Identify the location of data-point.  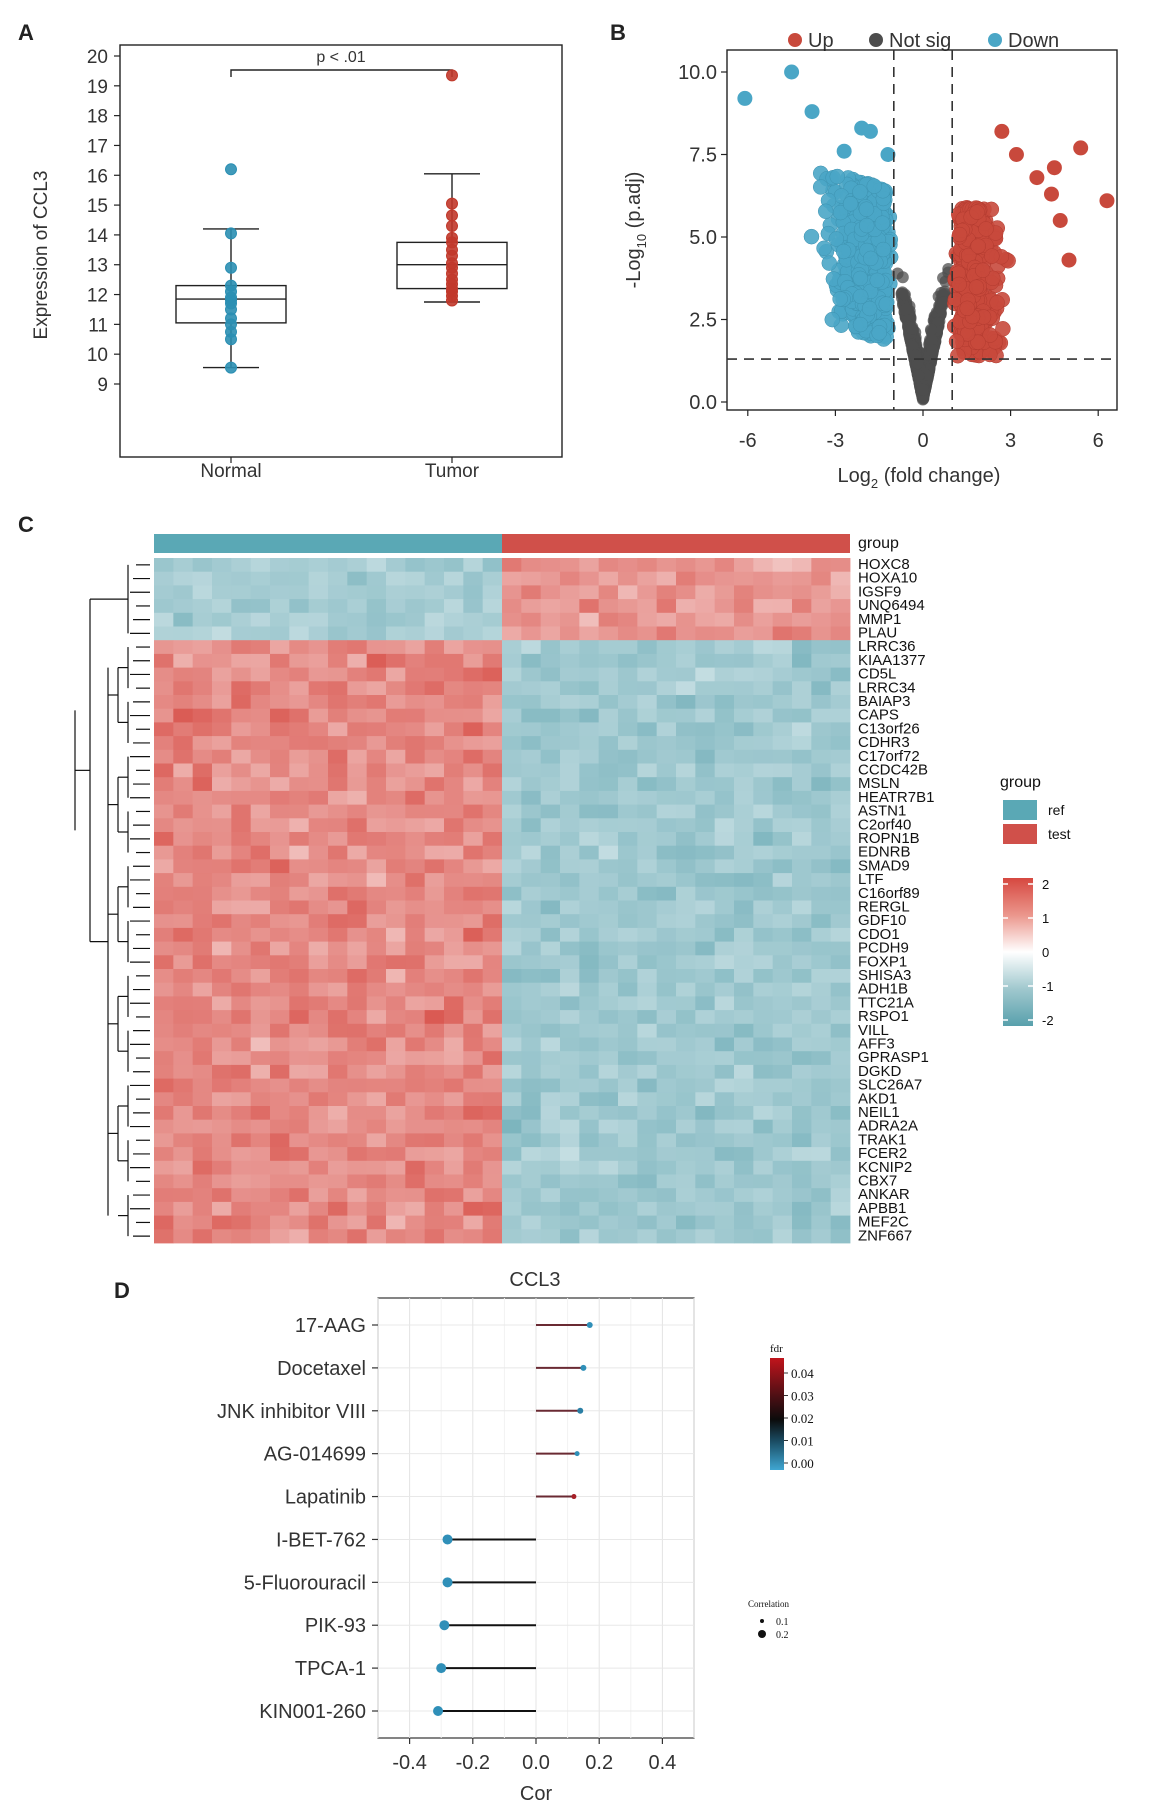
(231, 267).